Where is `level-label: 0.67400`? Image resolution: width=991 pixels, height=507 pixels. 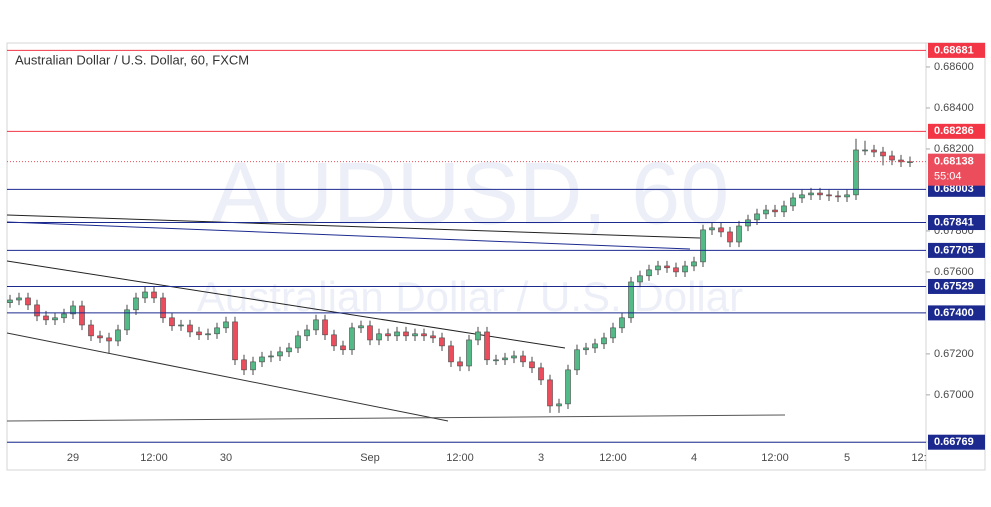
level-label: 0.67400 is located at coordinates (954, 313).